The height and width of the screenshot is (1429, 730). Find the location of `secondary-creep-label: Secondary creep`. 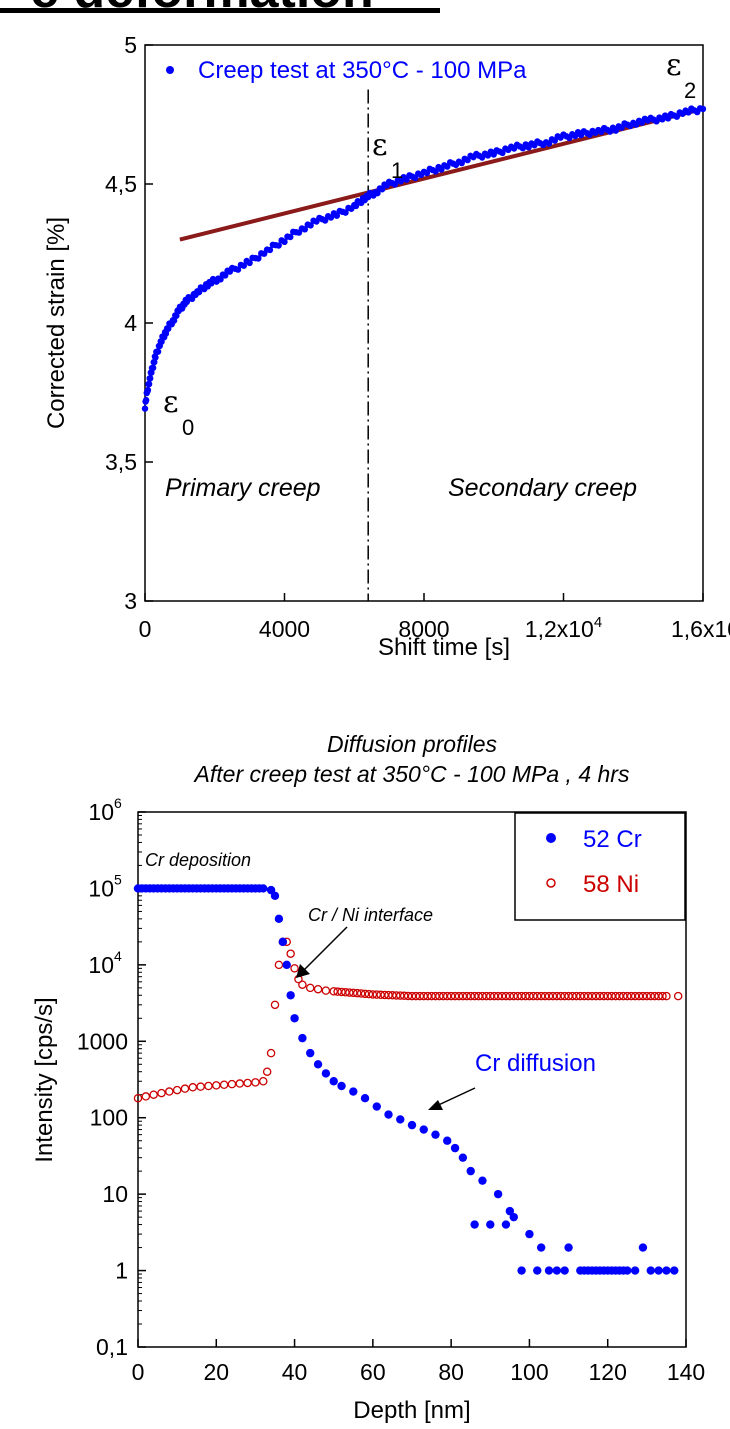

secondary-creep-label: Secondary creep is located at coordinates (542, 488).